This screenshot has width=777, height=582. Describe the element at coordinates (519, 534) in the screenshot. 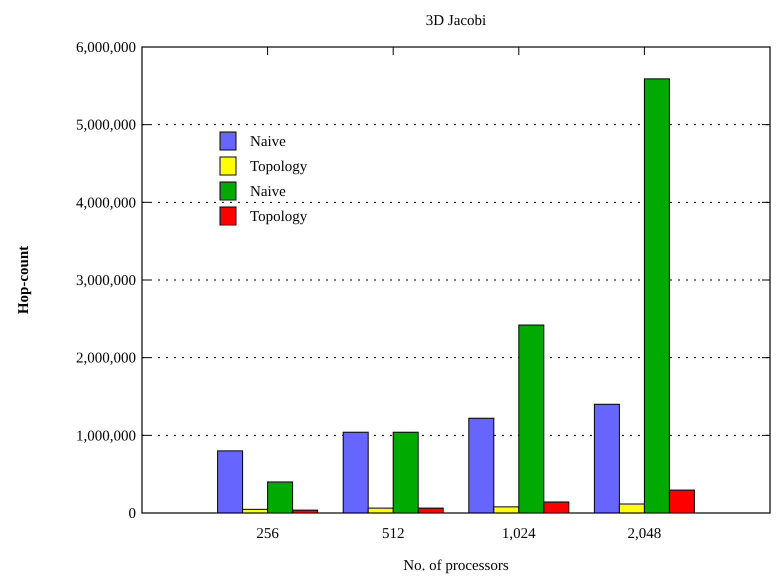

I see `x-tick-label: 1,024` at that location.